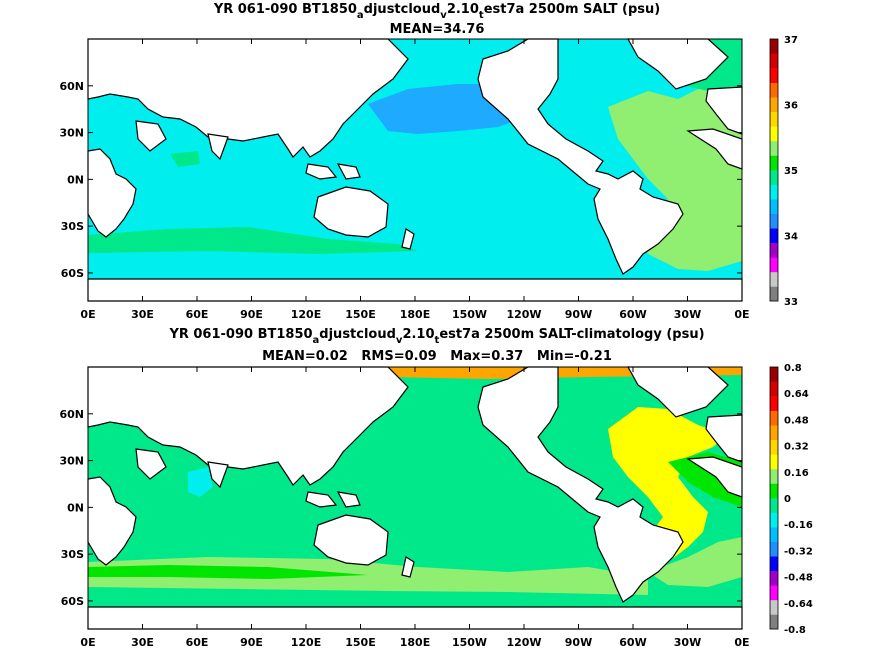 The width and height of the screenshot is (875, 656). I want to click on top-map-southern-band, so click(253, 240).